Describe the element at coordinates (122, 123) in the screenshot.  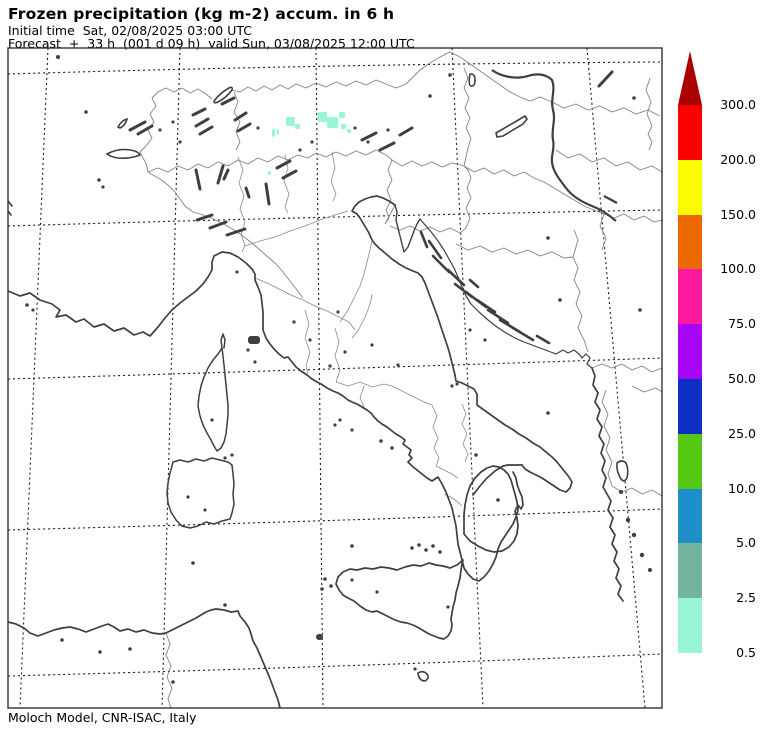
I see `lake-neuchatel` at that location.